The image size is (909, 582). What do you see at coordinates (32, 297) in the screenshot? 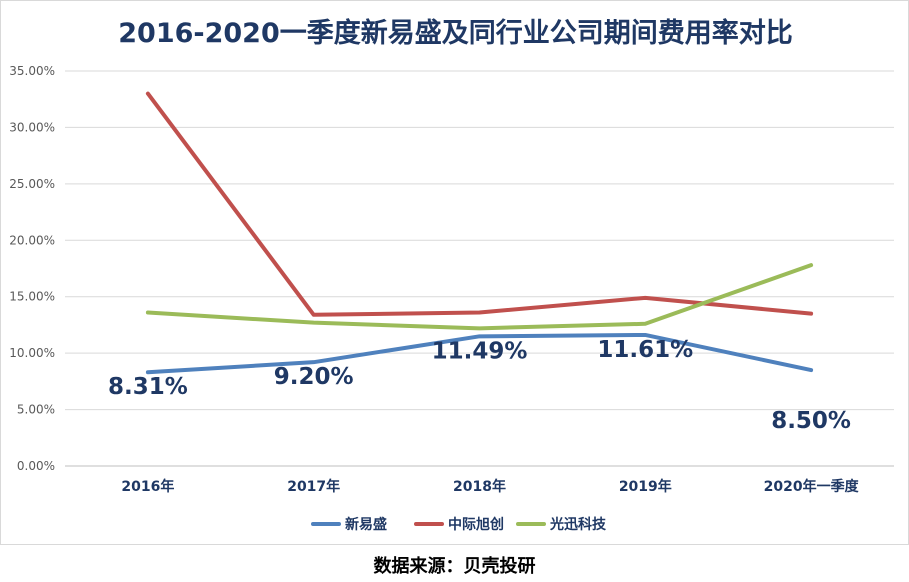
I see `y-tick-label: 15.00%` at bounding box center [32, 297].